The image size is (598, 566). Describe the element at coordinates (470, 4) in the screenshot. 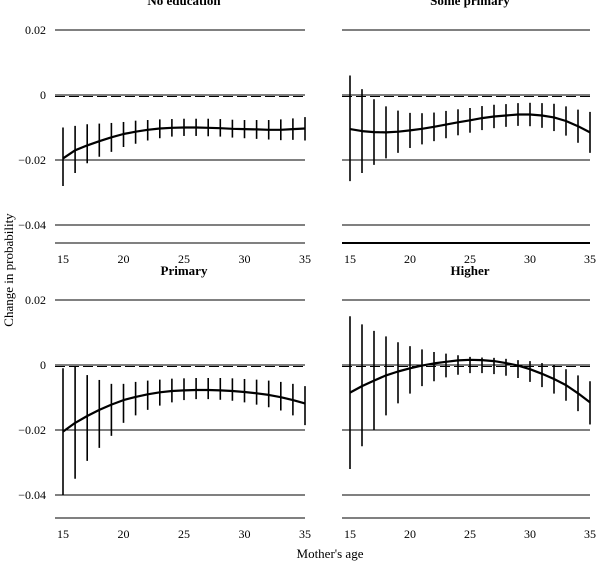

I see `panel-title: Some primary` at that location.